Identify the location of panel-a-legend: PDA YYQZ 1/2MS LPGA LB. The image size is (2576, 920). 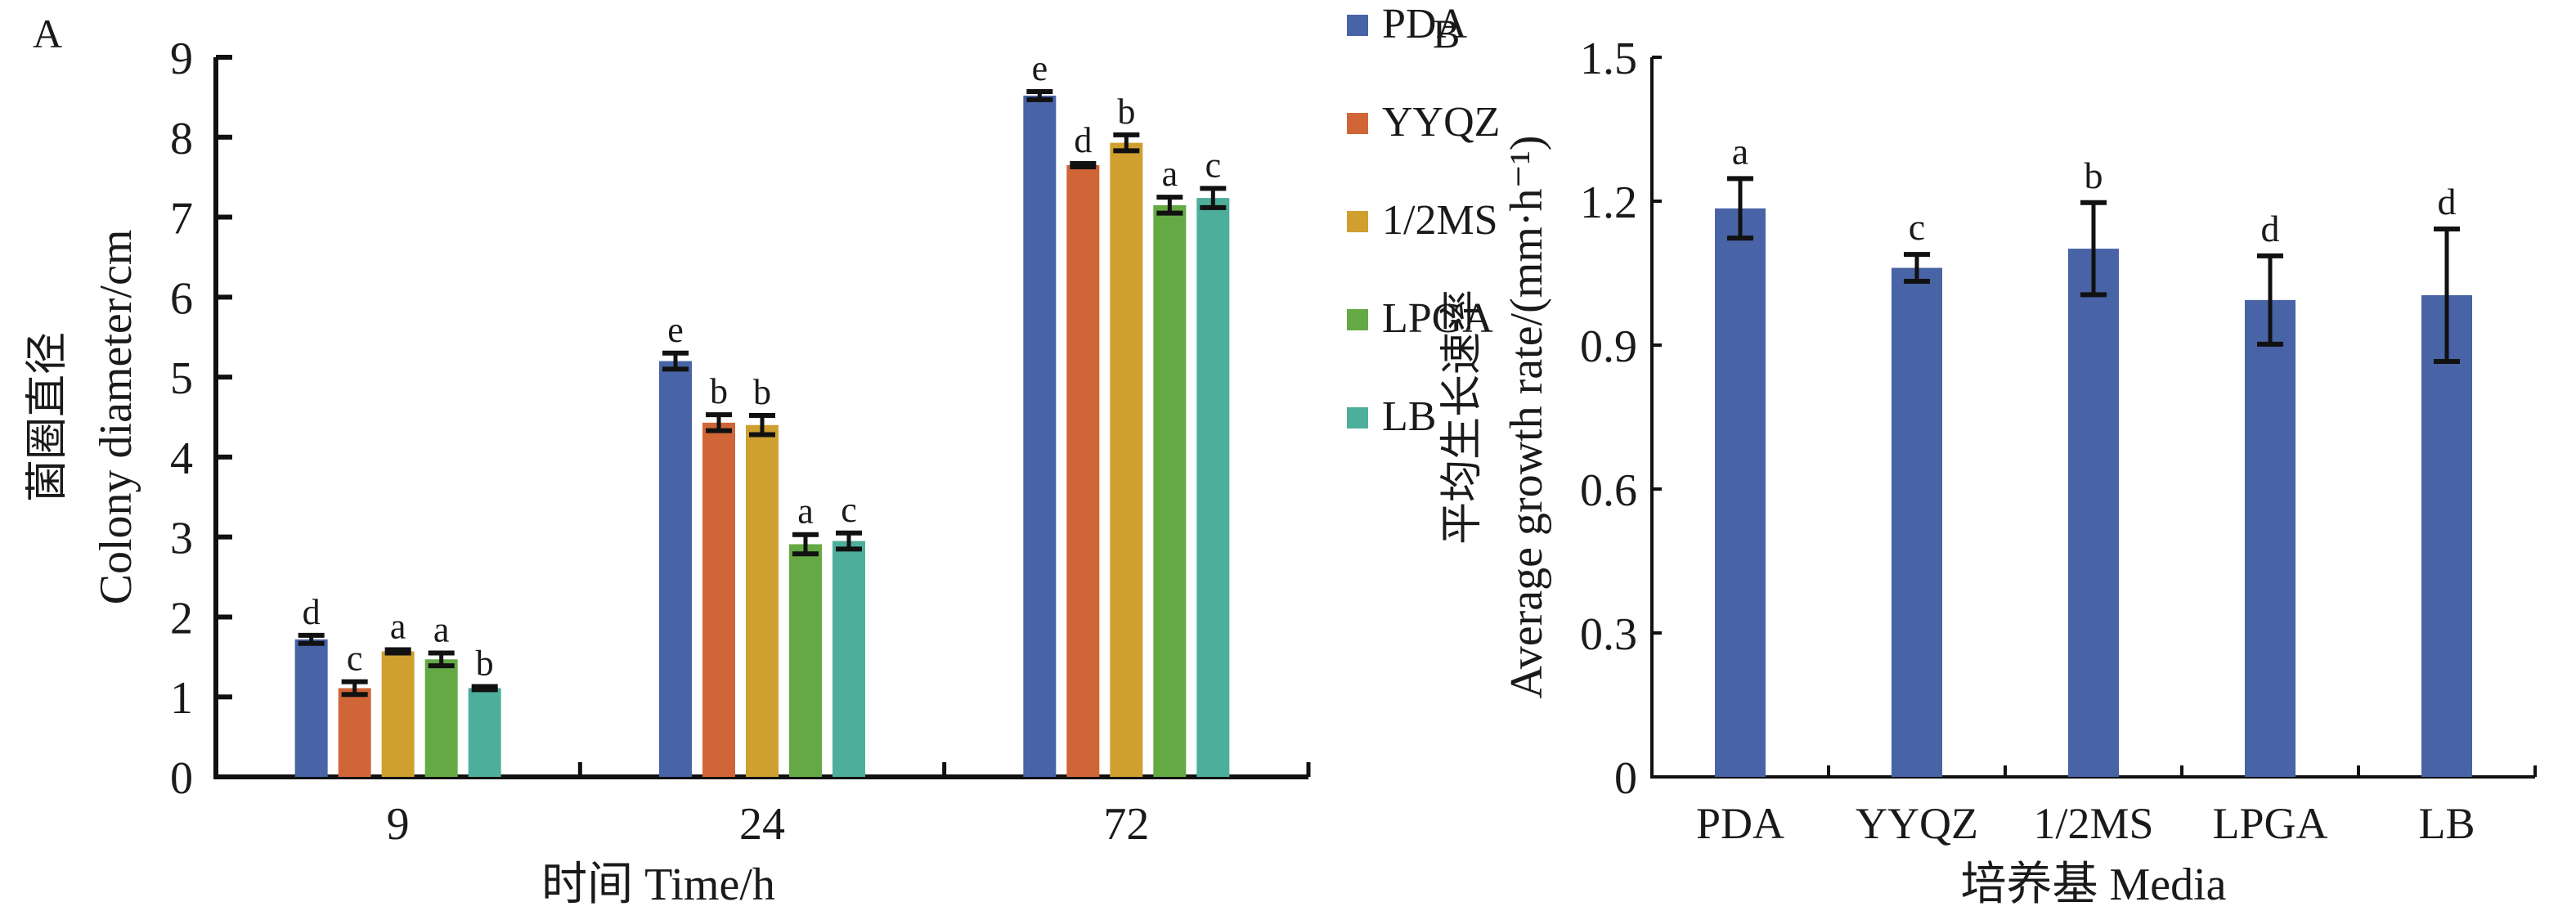
(1424, 221).